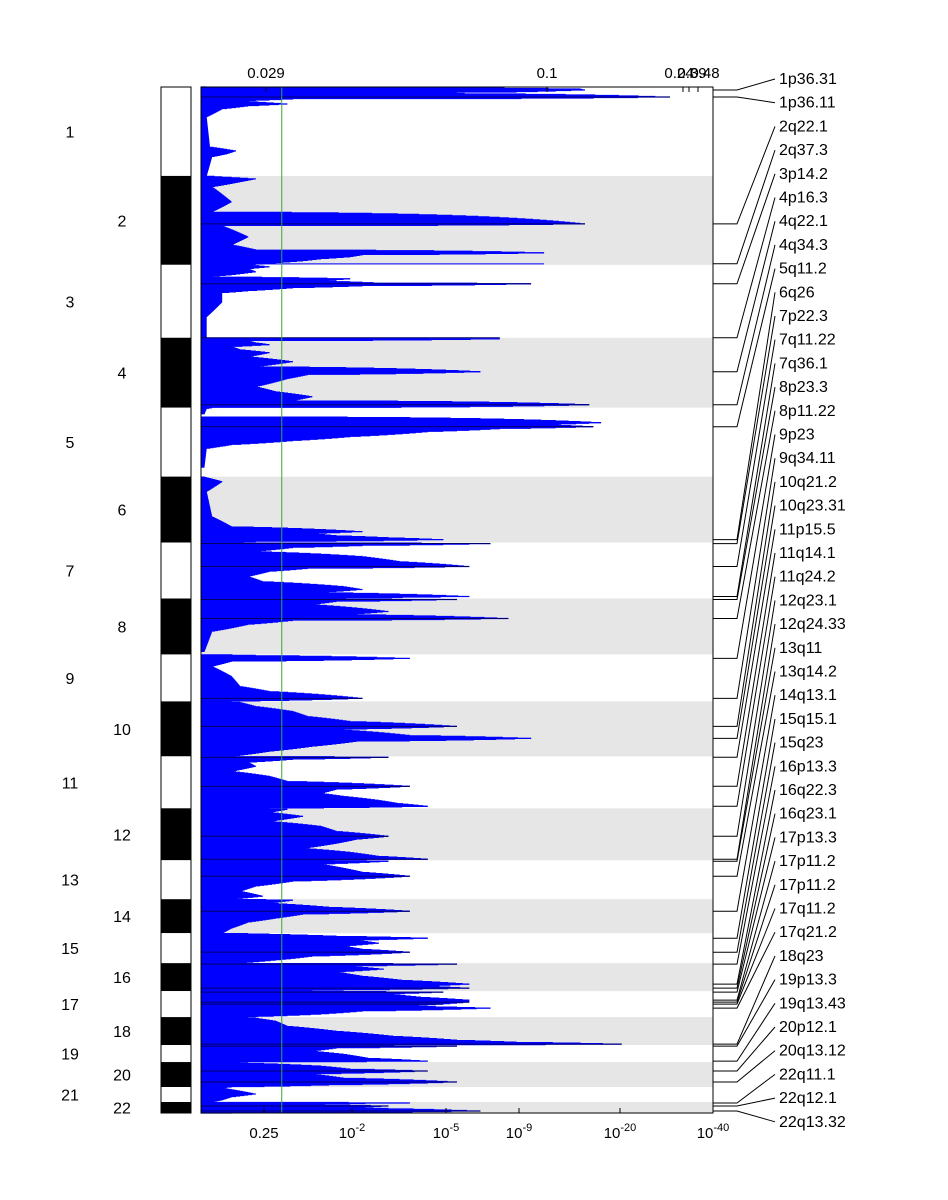  Describe the element at coordinates (808, 980) in the screenshot. I see `peak-label: 19p13.3` at that location.